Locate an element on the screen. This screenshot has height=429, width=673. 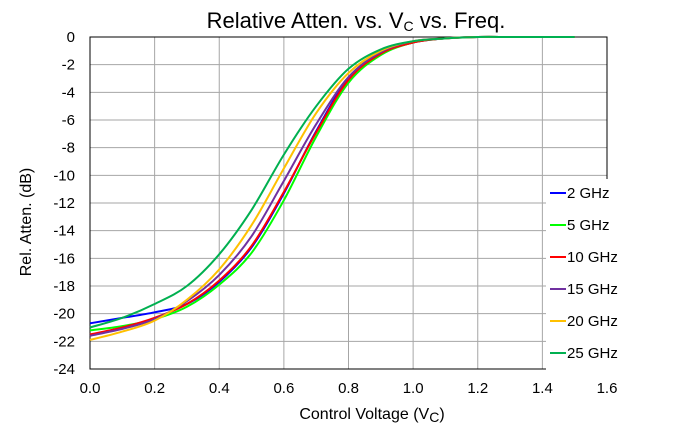
y-tick-label: -4 is located at coordinates (68, 92).